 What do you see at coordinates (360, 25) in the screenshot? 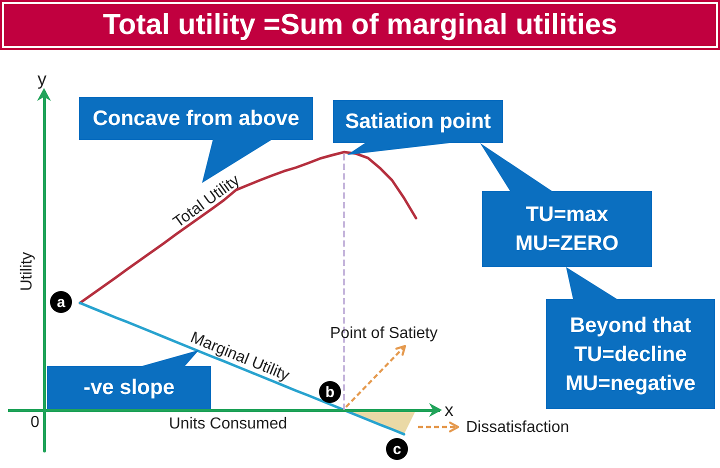
I see `chart-title: Total utility =Sum of marginal utilities` at bounding box center [360, 25].